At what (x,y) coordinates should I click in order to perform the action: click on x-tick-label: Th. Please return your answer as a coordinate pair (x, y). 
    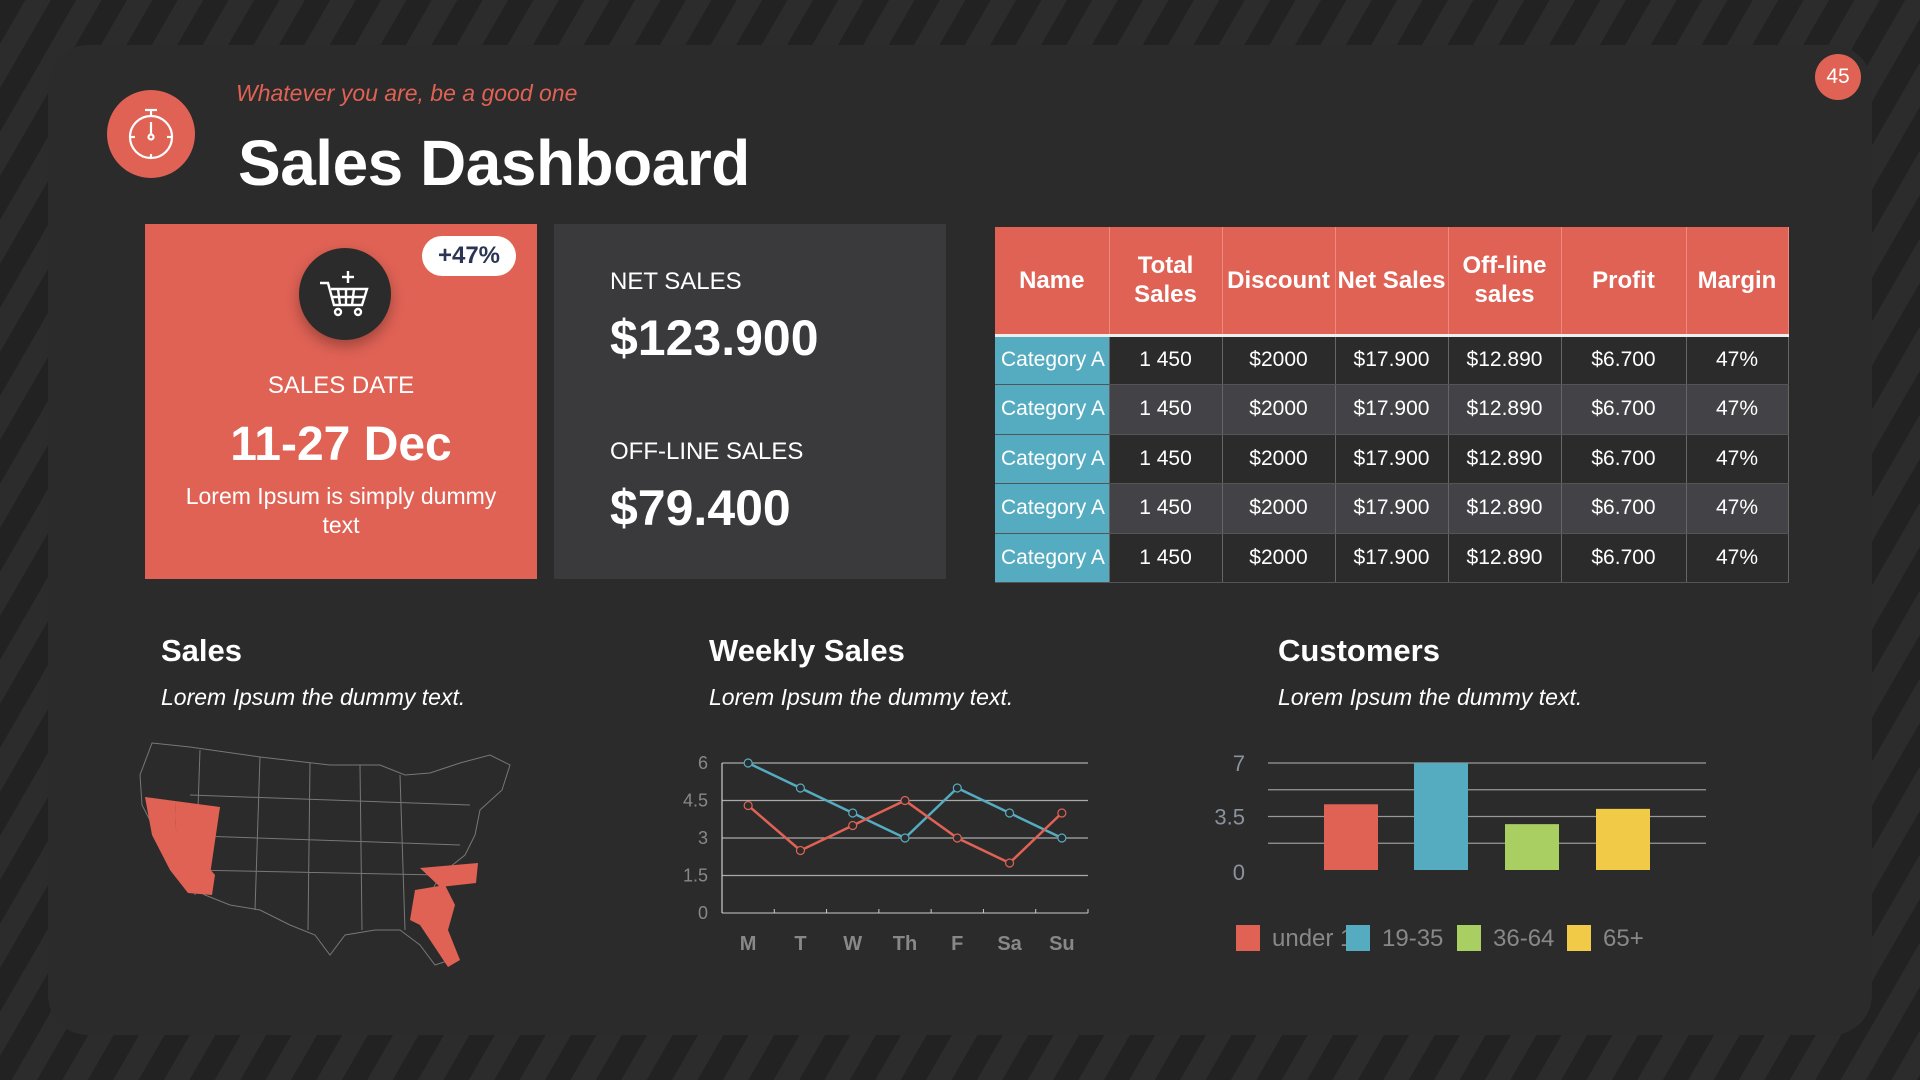
    Looking at the image, I should click on (905, 944).